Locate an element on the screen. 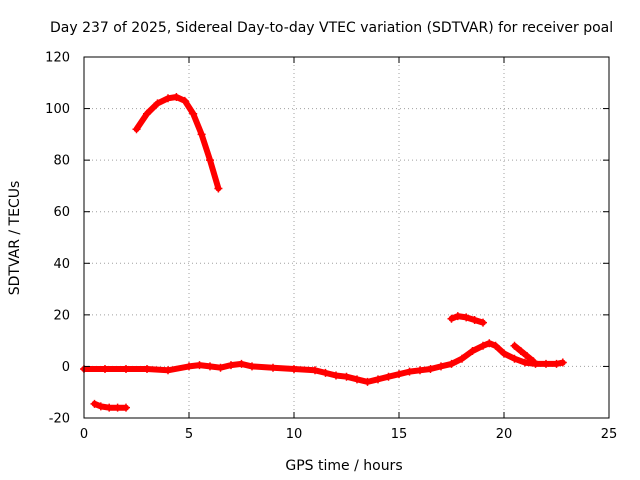 This screenshot has width=640, height=480. y-axis-title: SDTVAR / TECUs is located at coordinates (15, 238).